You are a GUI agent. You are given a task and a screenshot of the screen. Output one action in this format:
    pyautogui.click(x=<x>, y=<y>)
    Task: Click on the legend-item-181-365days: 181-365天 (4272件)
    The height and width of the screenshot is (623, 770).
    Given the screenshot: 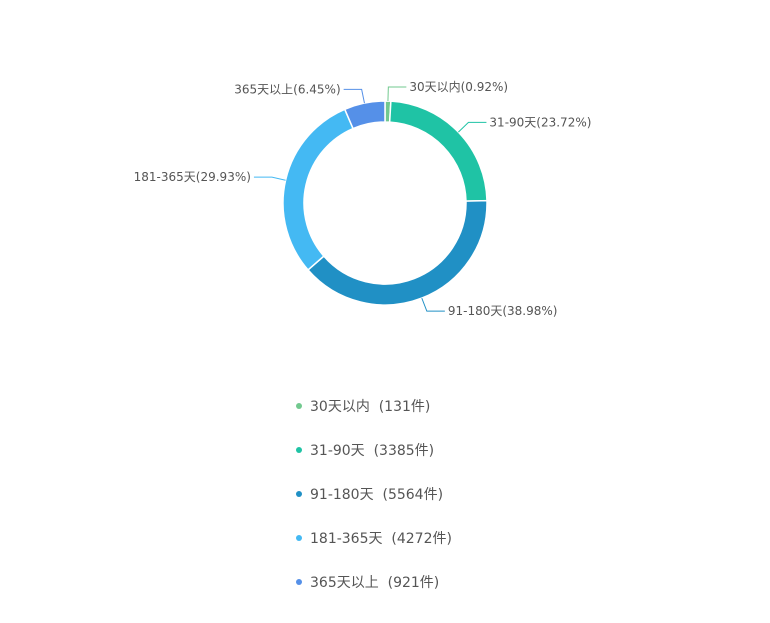 What is the action you would take?
    pyautogui.click(x=374, y=538)
    